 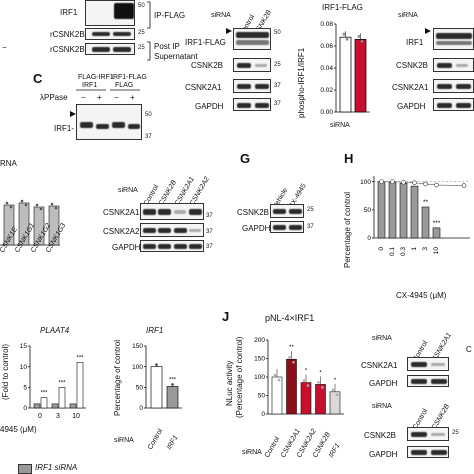 I want to click on chart-j-title: pNL-4×IRF1, so click(x=290, y=318).